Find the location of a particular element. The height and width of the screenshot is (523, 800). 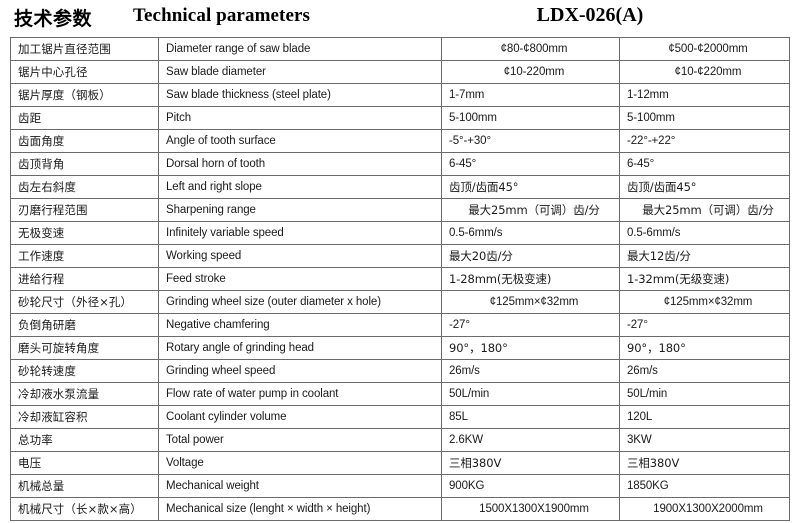

param-value-model-2: 3KW is located at coordinates (704, 440).